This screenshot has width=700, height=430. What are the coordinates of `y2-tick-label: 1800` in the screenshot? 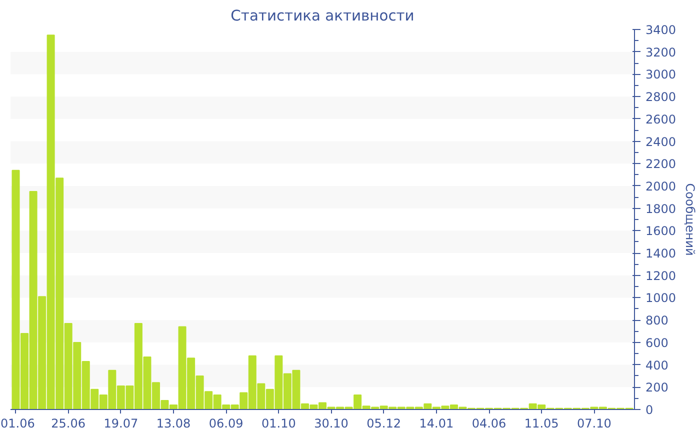 It's located at (661, 209).